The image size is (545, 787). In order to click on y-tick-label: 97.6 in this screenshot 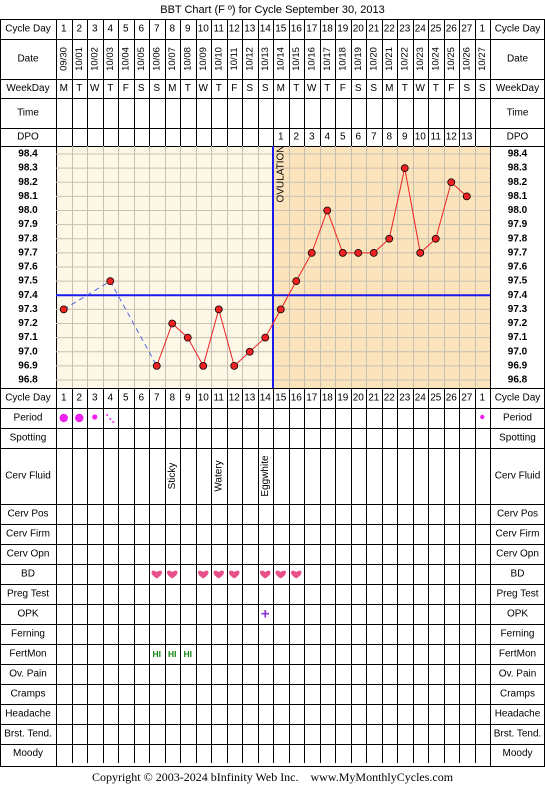, I will do `click(28, 267)`.